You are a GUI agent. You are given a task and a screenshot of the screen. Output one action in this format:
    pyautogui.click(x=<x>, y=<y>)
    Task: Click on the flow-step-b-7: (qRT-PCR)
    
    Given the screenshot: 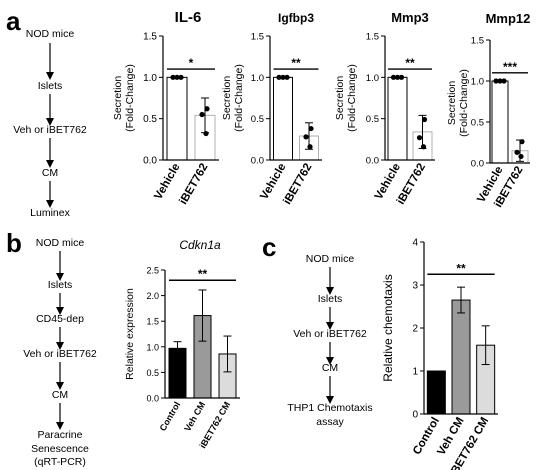 What is the action you would take?
    pyautogui.click(x=60, y=462)
    